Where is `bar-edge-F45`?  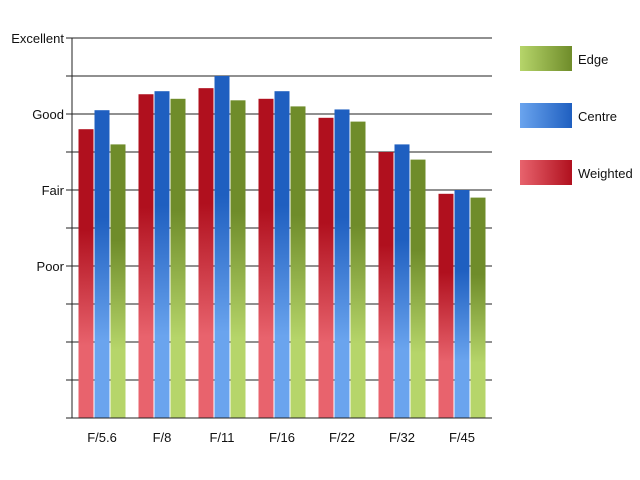
bar-edge-F45 is located at coordinates (478, 307).